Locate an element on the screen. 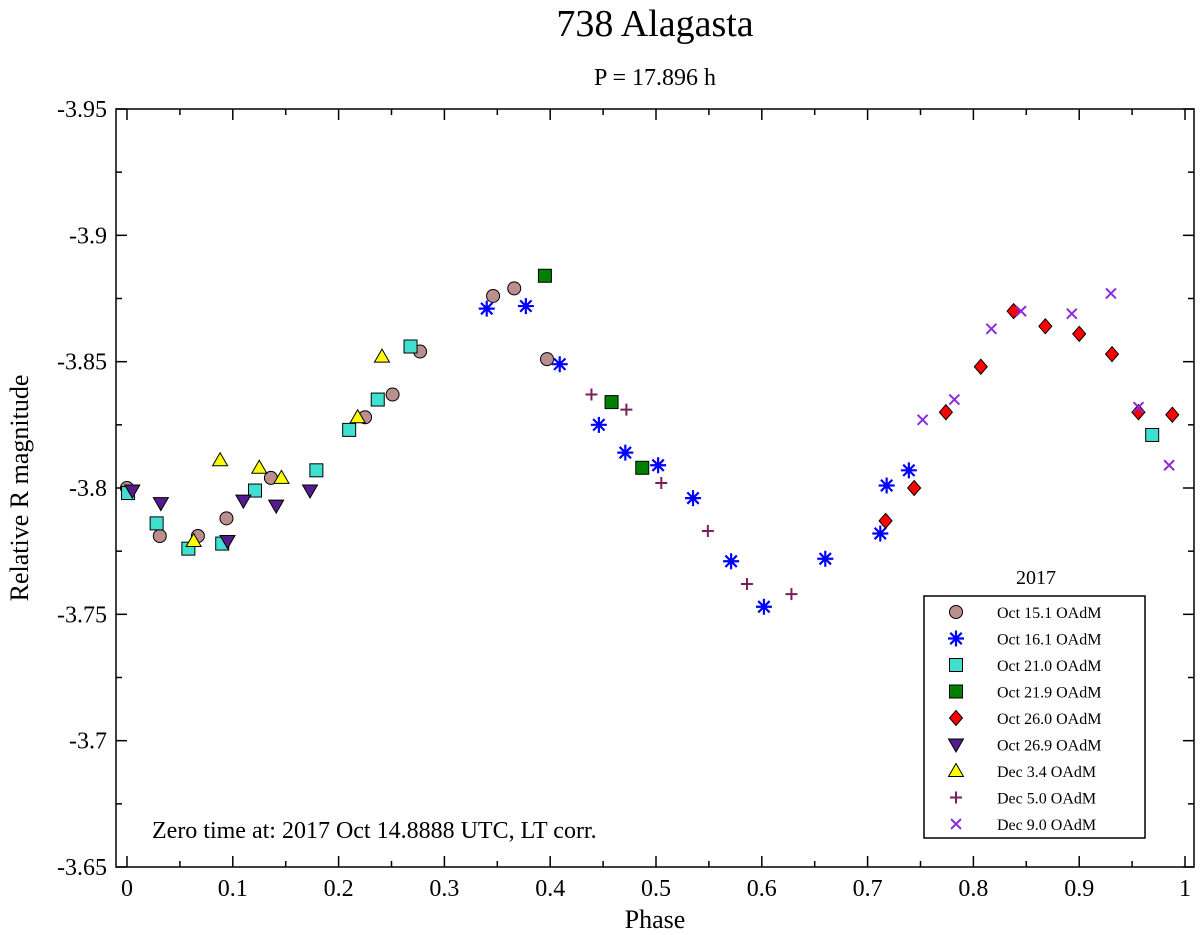 The width and height of the screenshot is (1200, 935). legend-entry-label: Oct 26.0 OAdM is located at coordinates (1049, 719).